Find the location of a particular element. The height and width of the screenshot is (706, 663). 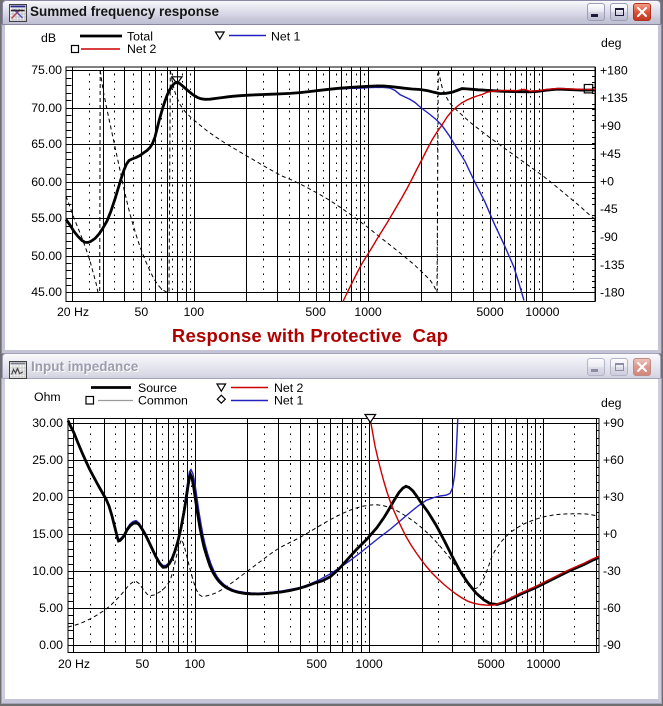

svg-text: 20.00 is located at coordinates (47, 497).